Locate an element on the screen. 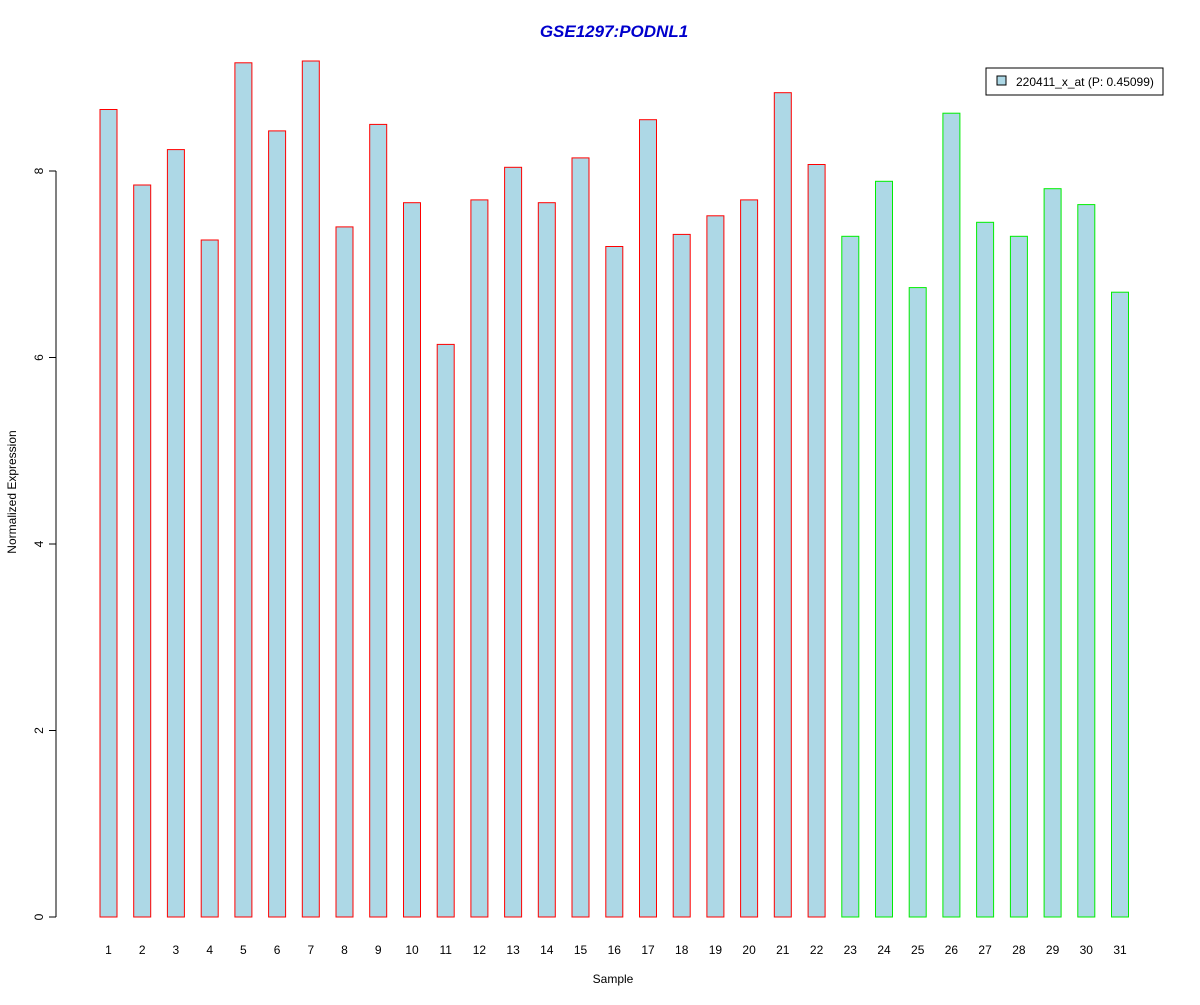 The height and width of the screenshot is (1005, 1200). x-tick-label: 15 is located at coordinates (581, 950).